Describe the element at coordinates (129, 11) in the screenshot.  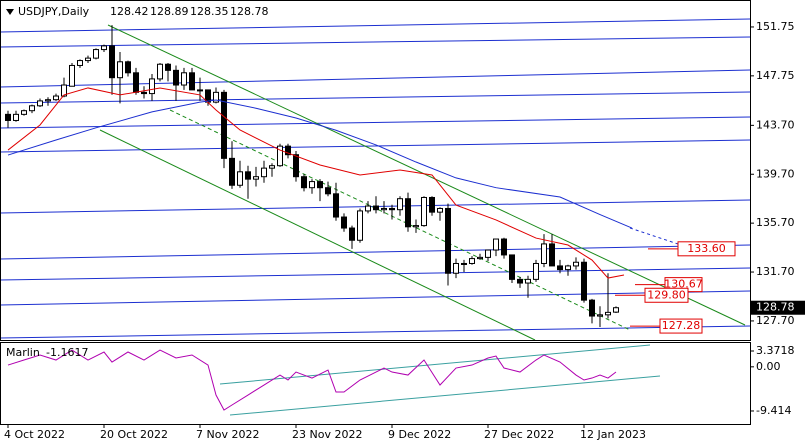
I see `ohlc-open: 128.42` at that location.